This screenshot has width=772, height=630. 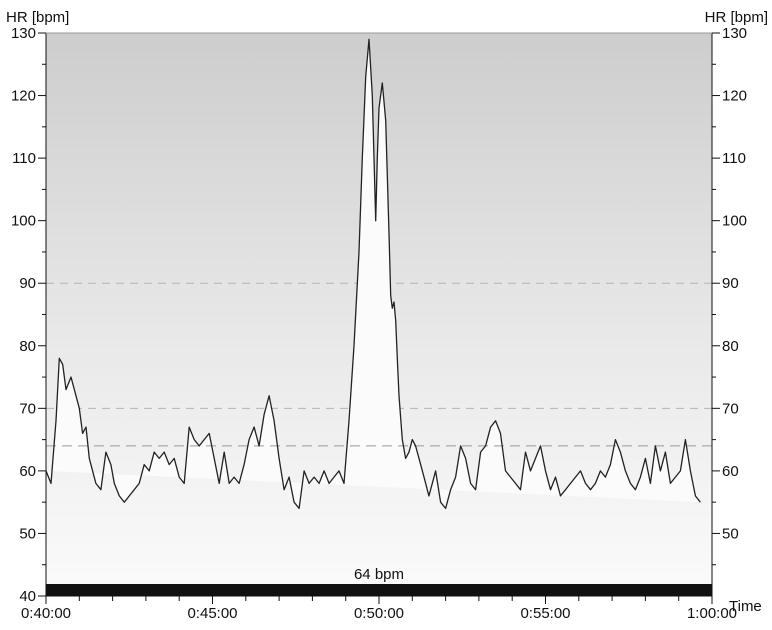 I want to click on y-tick-label: 50, so click(x=27, y=533).